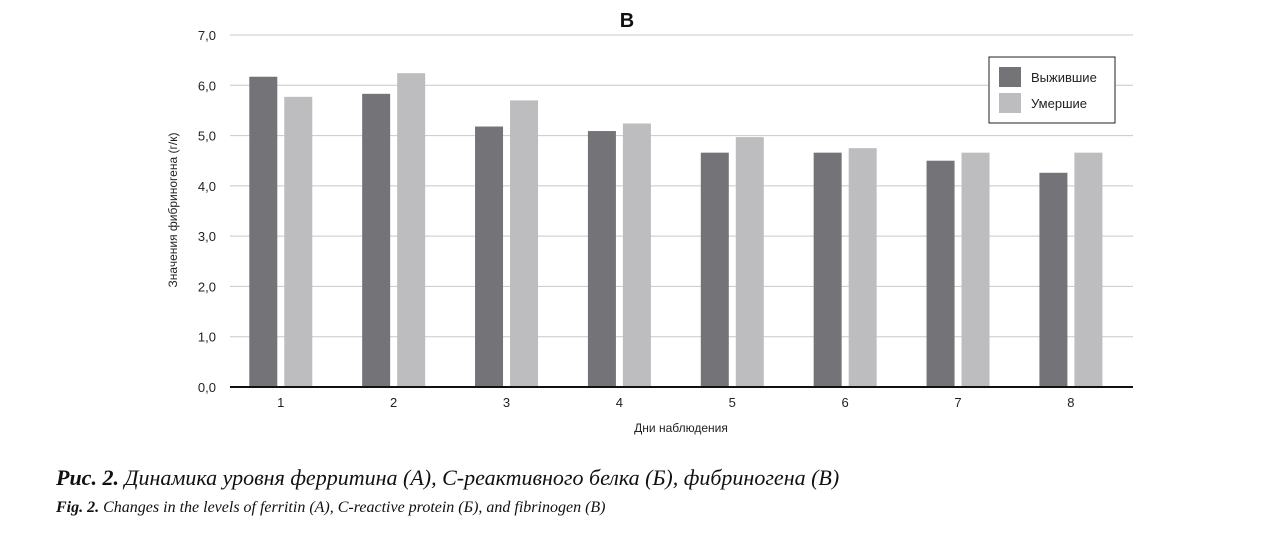 This screenshot has height=553, width=1273. Describe the element at coordinates (393, 402) in the screenshot. I see `x-tick-label: 2` at that location.